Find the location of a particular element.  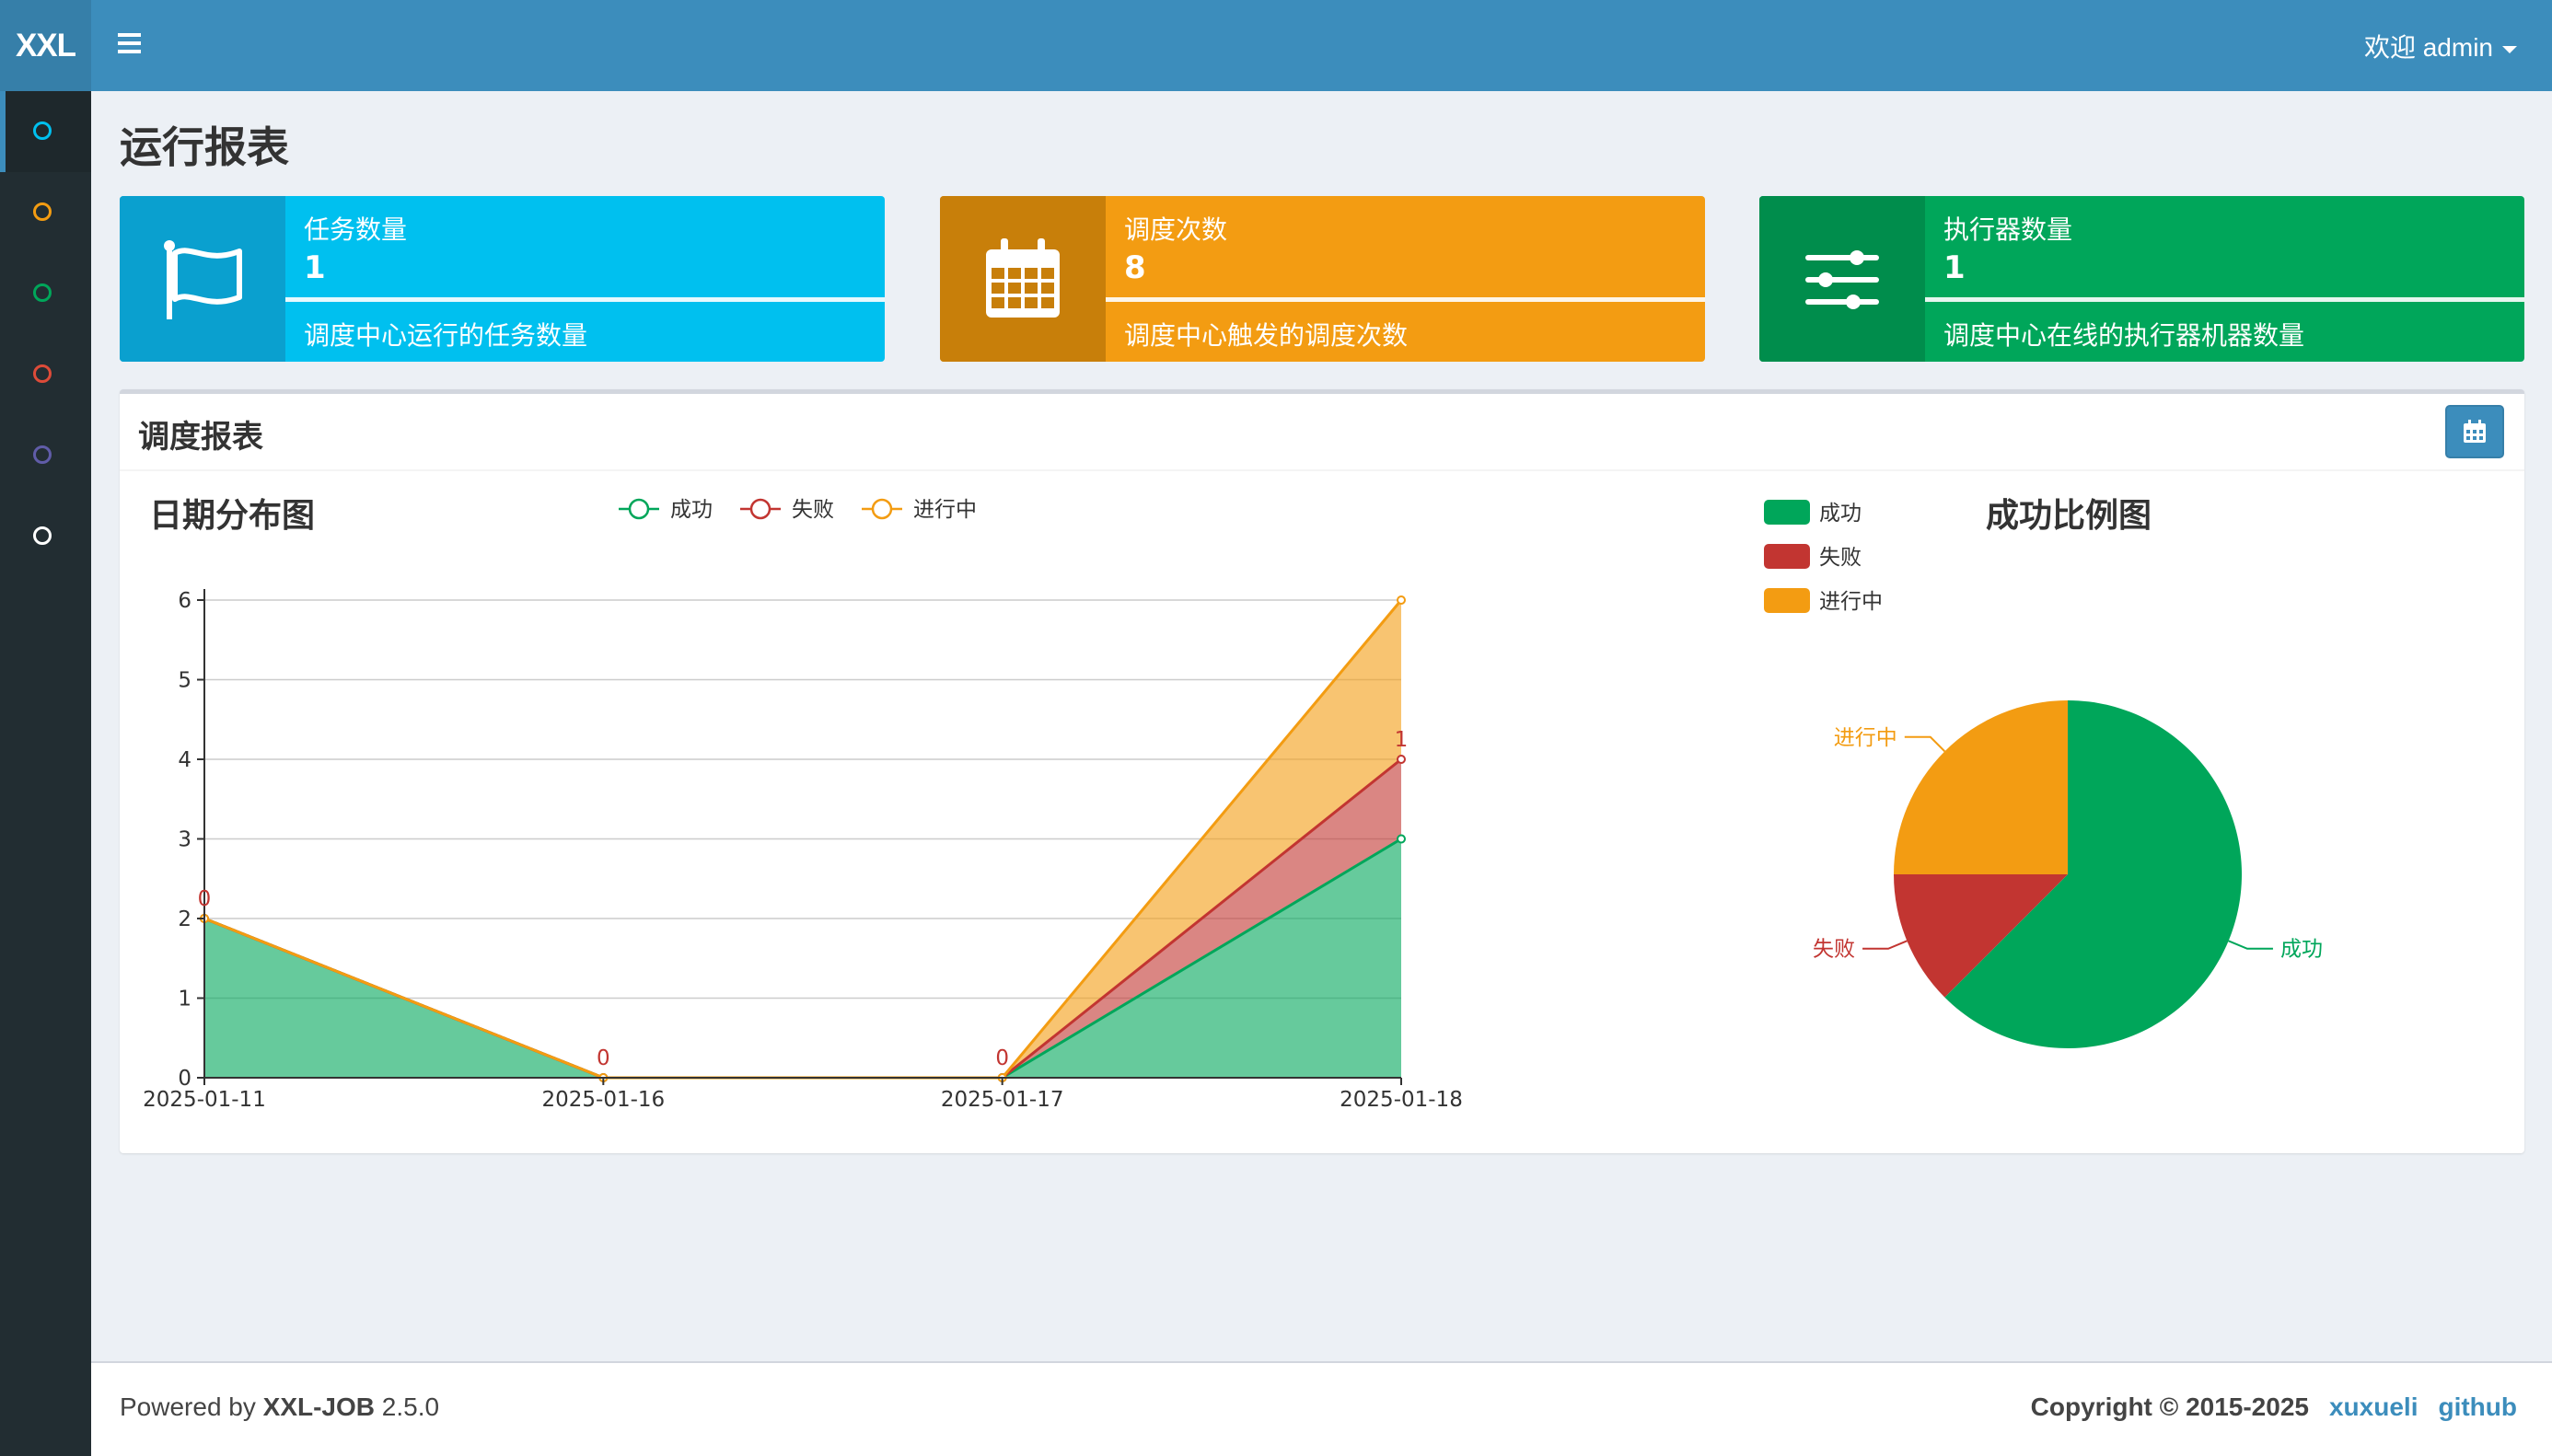

sidebar-item-users is located at coordinates (45, 455).